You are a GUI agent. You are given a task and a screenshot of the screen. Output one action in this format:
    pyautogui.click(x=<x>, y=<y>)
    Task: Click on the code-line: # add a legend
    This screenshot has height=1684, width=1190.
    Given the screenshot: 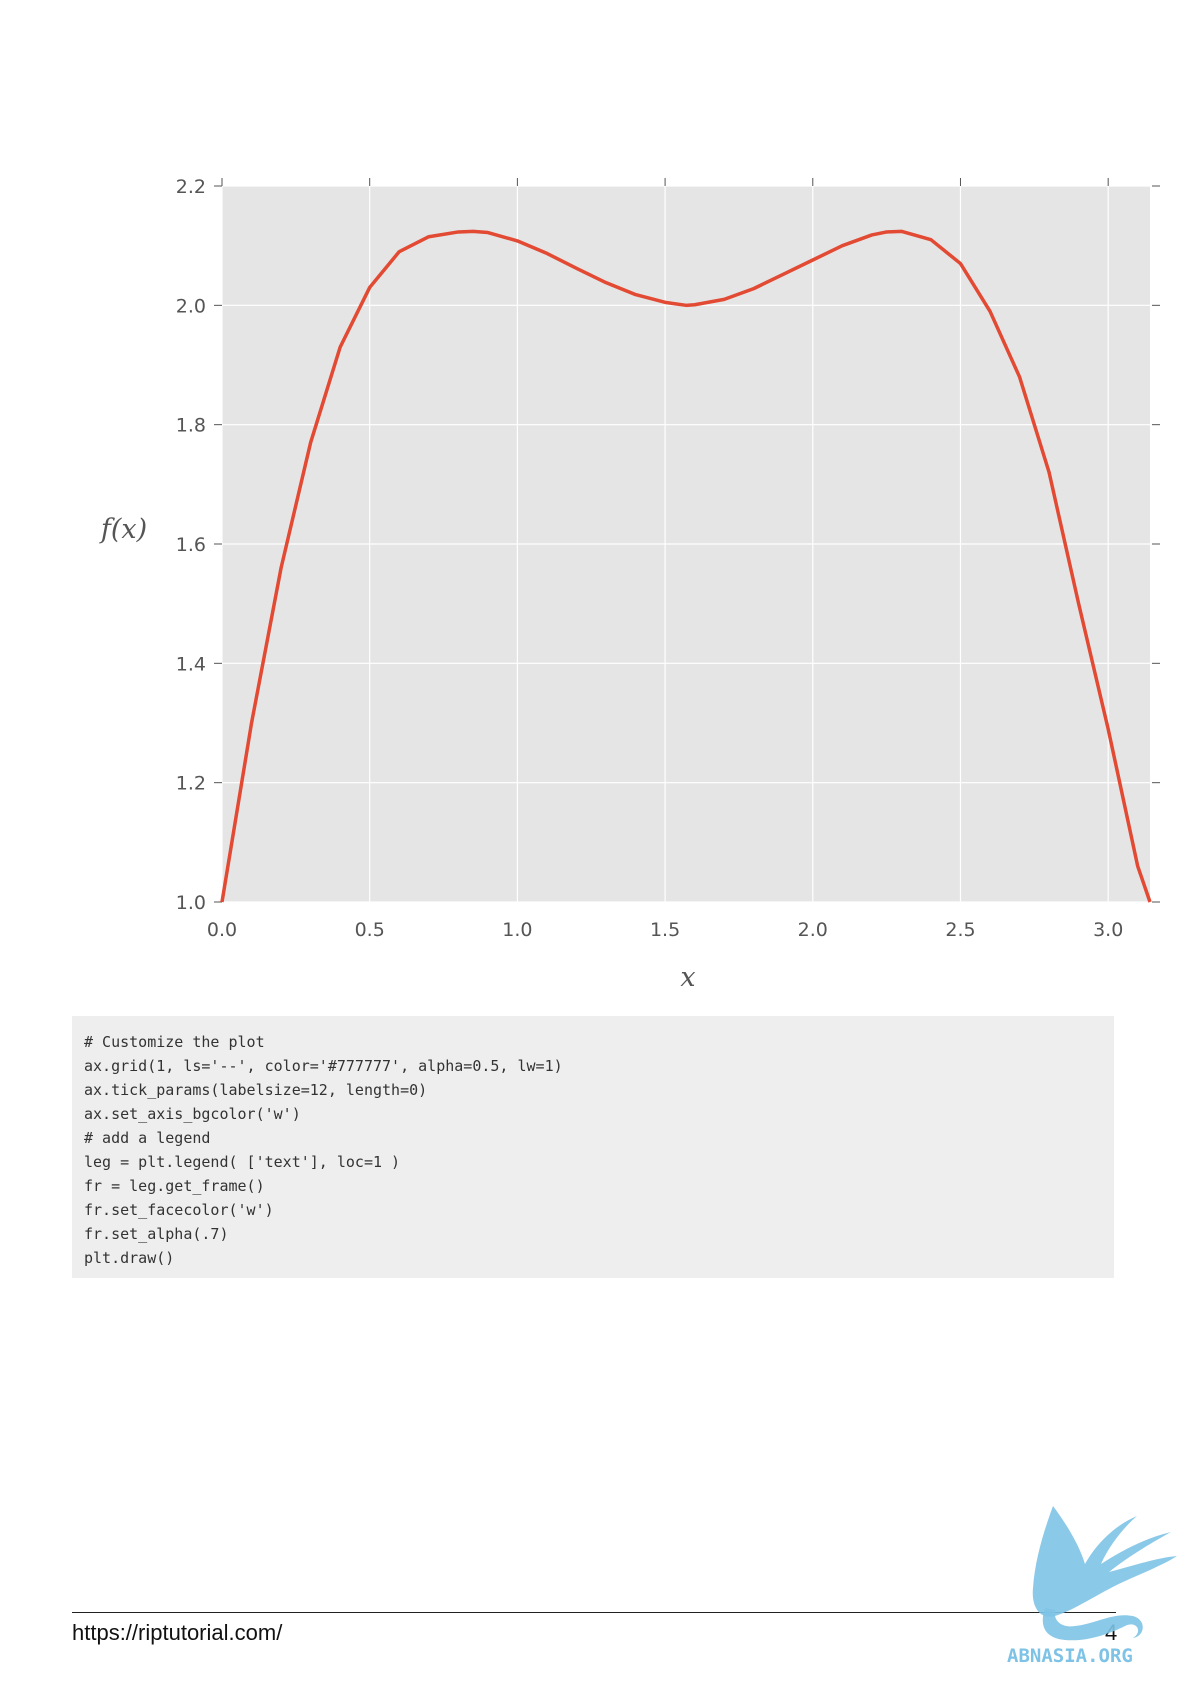 What is the action you would take?
    pyautogui.click(x=147, y=1138)
    